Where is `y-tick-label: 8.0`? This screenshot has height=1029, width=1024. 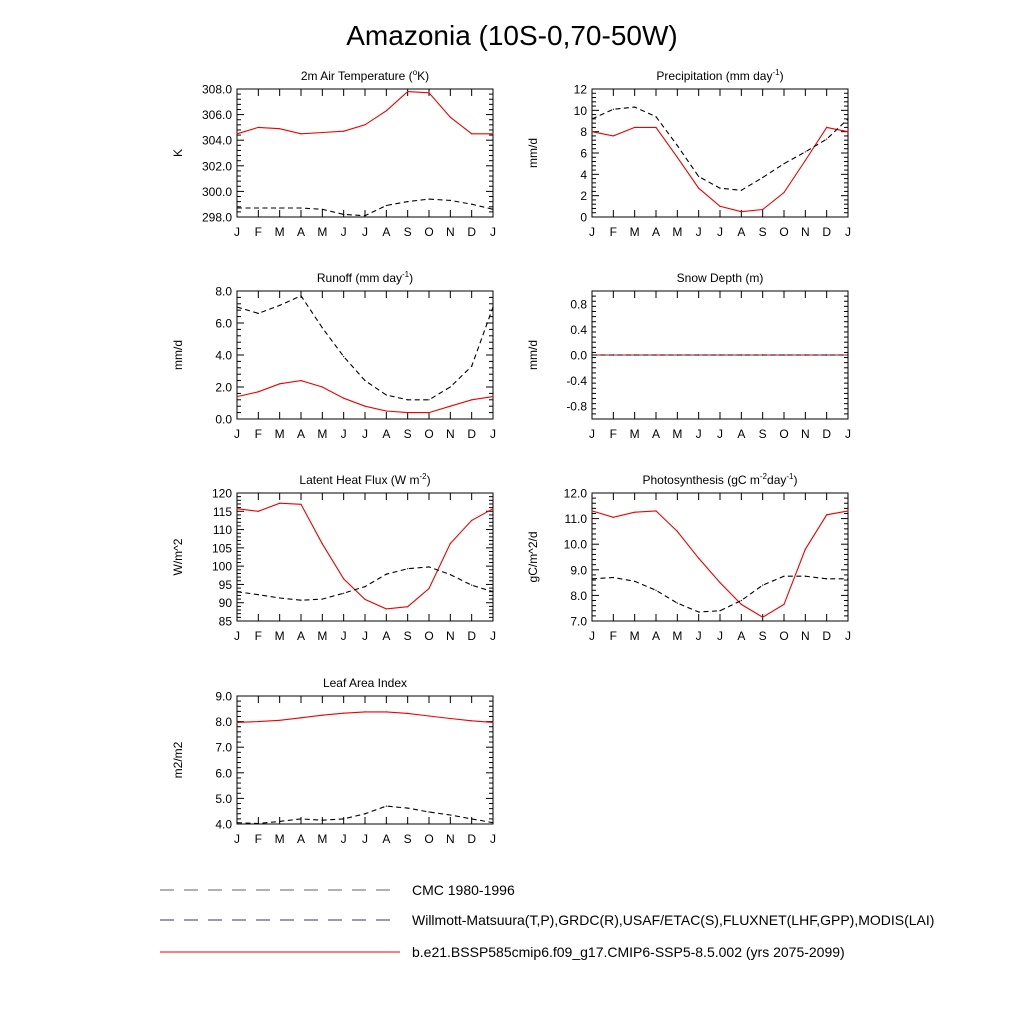 y-tick-label: 8.0 is located at coordinates (578, 596).